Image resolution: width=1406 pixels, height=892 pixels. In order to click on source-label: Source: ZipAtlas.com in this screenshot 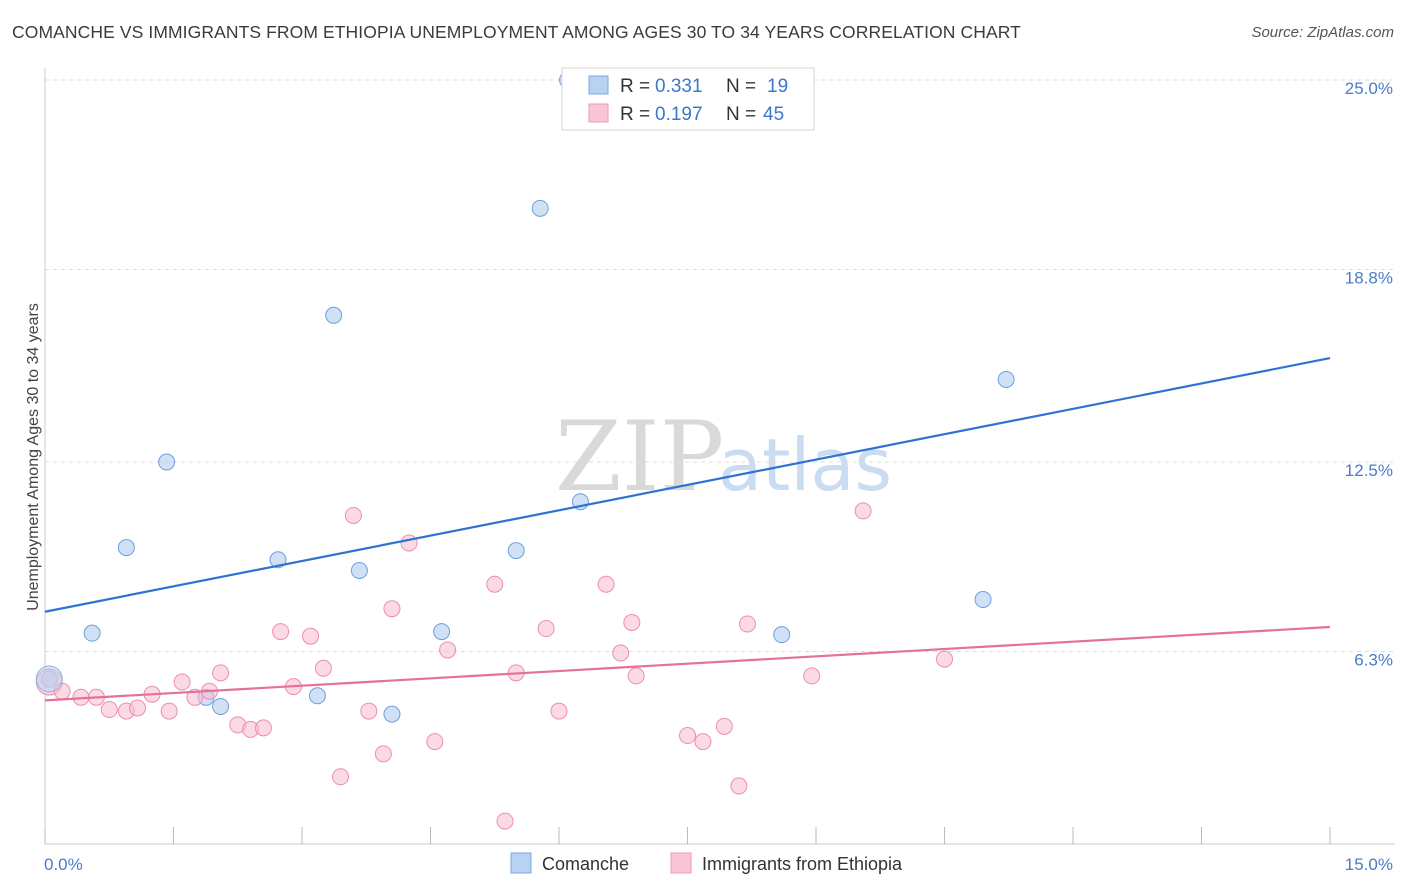, I will do `click(1322, 32)`.